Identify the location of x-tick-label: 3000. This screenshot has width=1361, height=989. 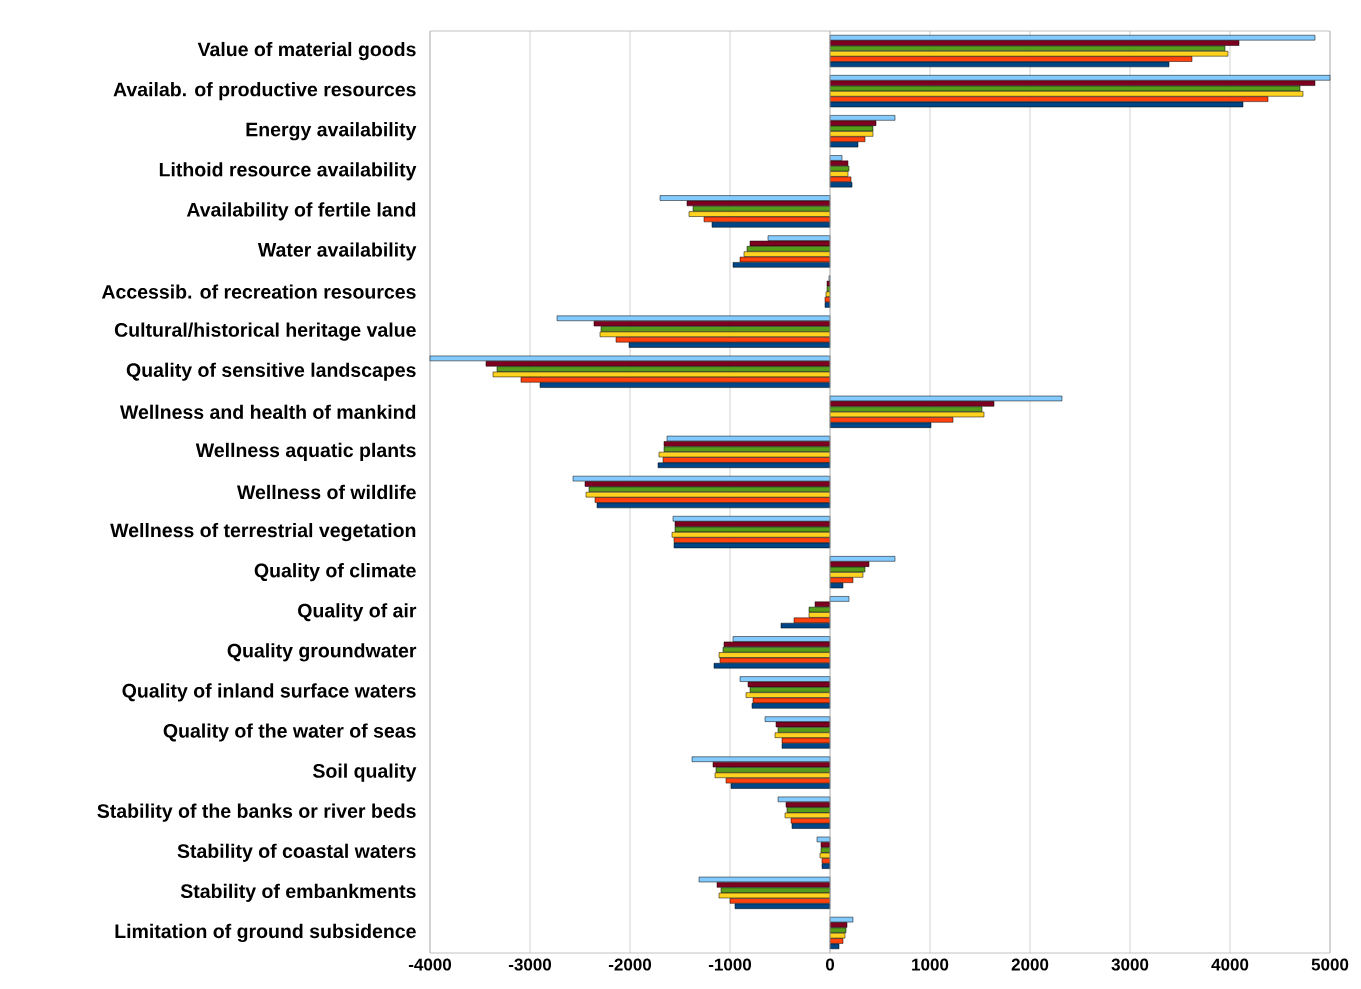
(1130, 964).